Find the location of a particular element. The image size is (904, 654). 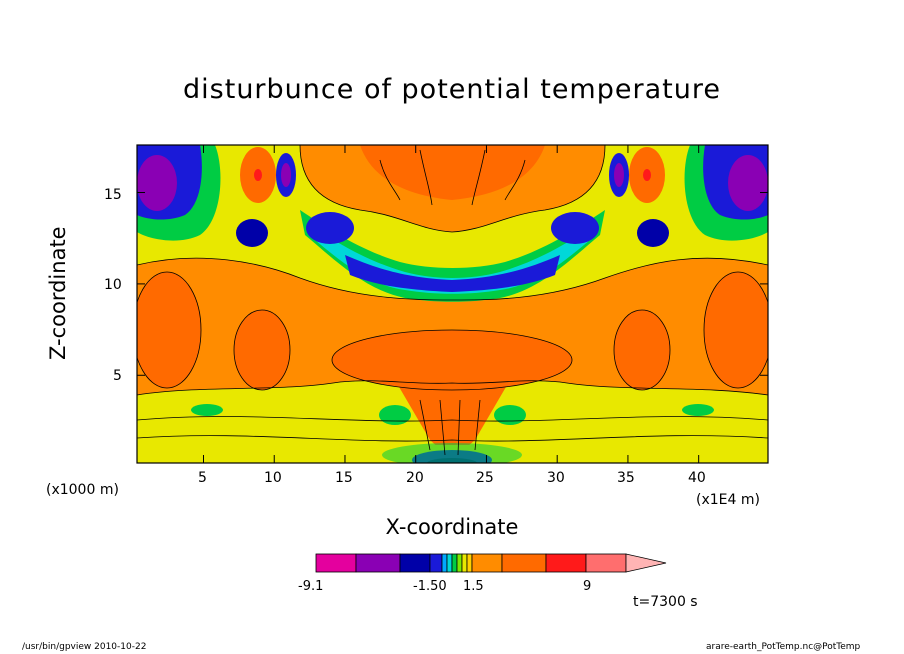

x-unit-right: (x1E4 m) is located at coordinates (728, 500).